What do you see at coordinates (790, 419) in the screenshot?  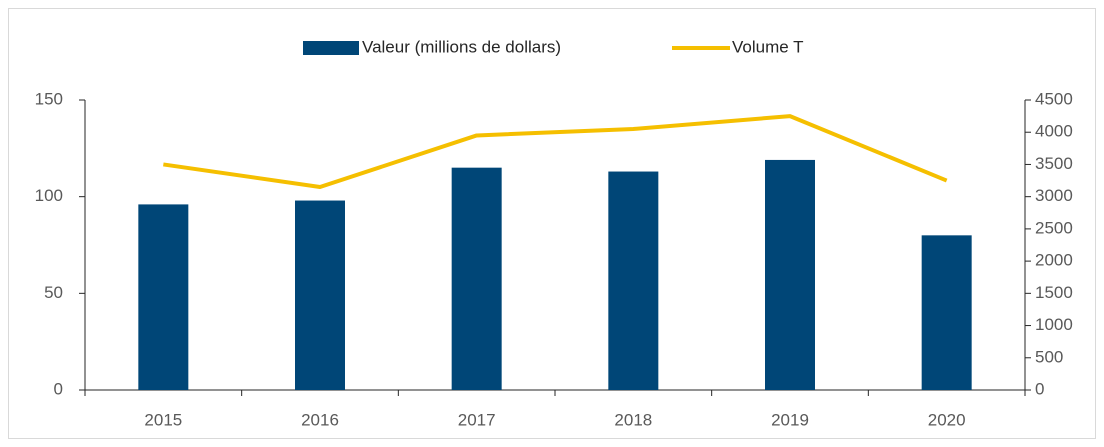 I see `x-tick-label: 2019` at bounding box center [790, 419].